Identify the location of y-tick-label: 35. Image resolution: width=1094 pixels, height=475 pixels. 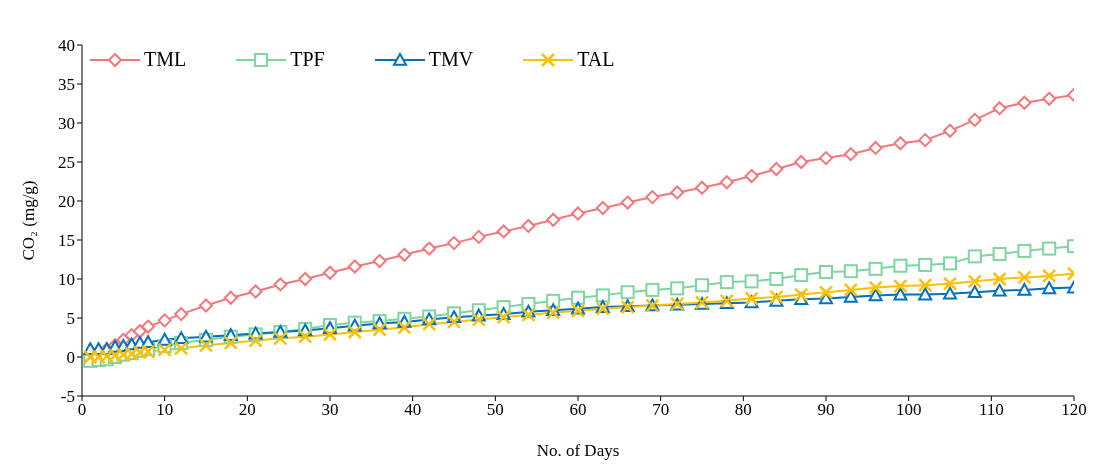
(66, 85).